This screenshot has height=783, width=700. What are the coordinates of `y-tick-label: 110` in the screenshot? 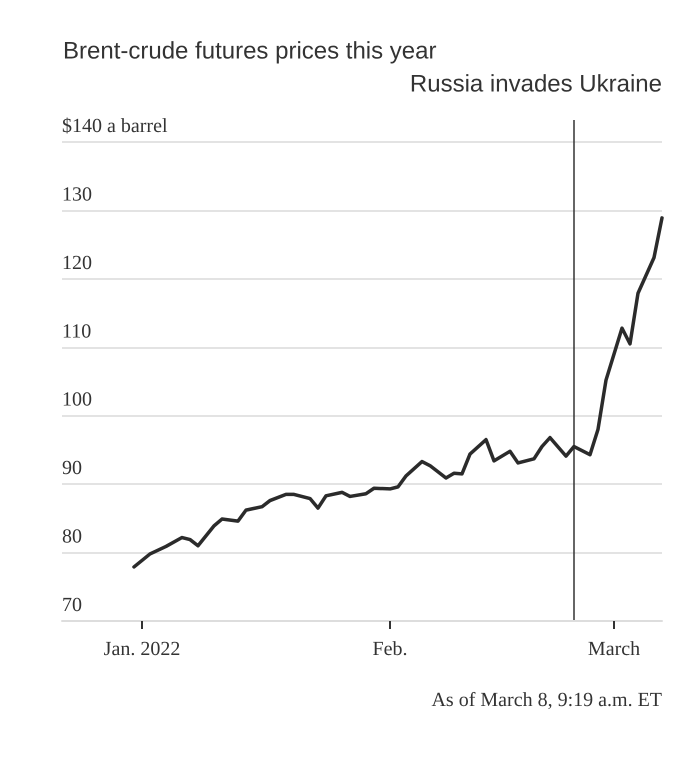 It's located at (77, 331).